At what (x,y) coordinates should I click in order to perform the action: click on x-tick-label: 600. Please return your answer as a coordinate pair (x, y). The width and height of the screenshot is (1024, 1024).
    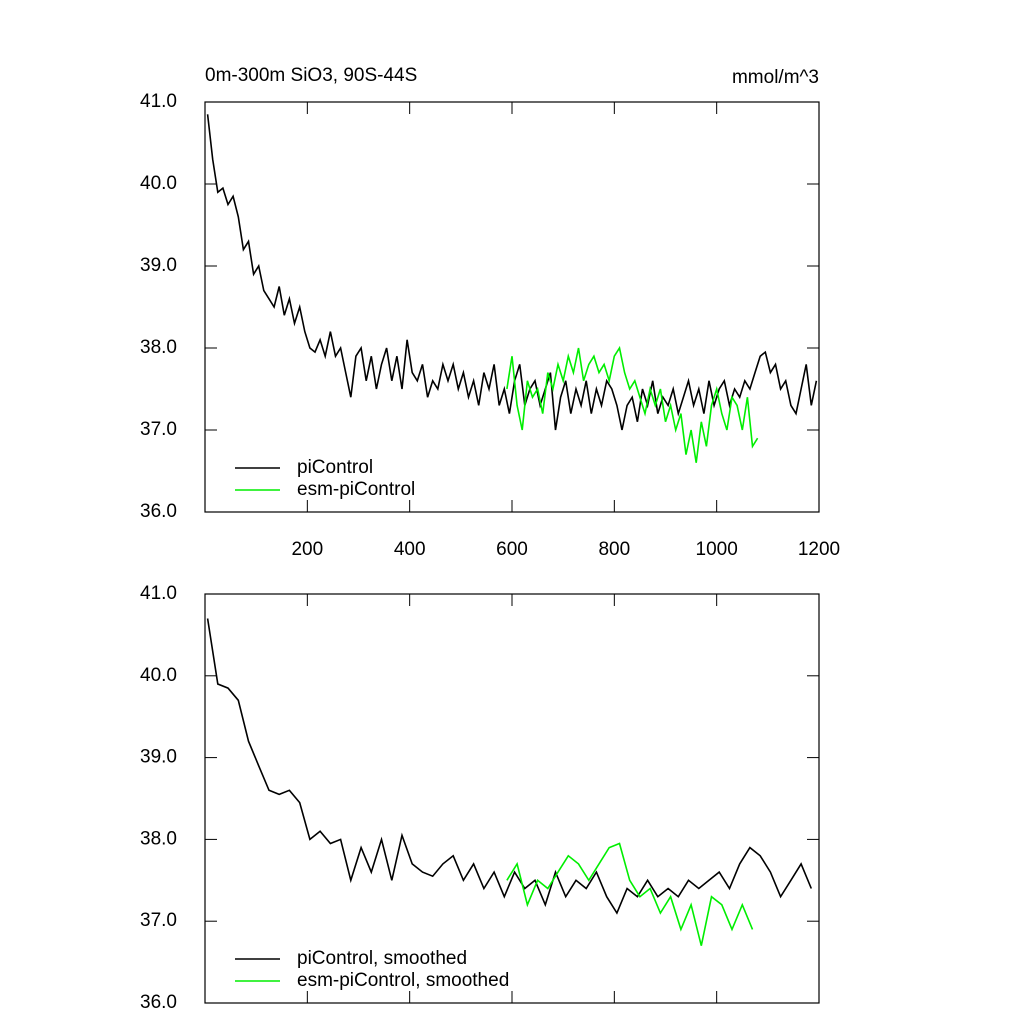
    Looking at the image, I should click on (512, 549).